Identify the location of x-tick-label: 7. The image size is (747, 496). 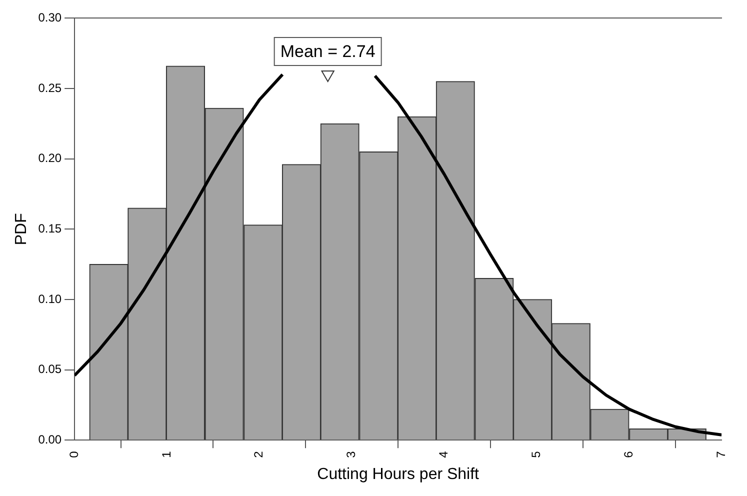
(721, 454).